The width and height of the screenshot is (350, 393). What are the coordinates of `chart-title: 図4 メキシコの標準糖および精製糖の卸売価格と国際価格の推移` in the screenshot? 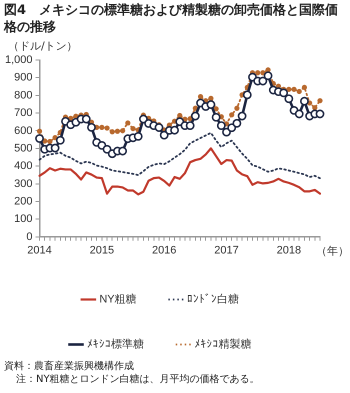 It's located at (171, 19).